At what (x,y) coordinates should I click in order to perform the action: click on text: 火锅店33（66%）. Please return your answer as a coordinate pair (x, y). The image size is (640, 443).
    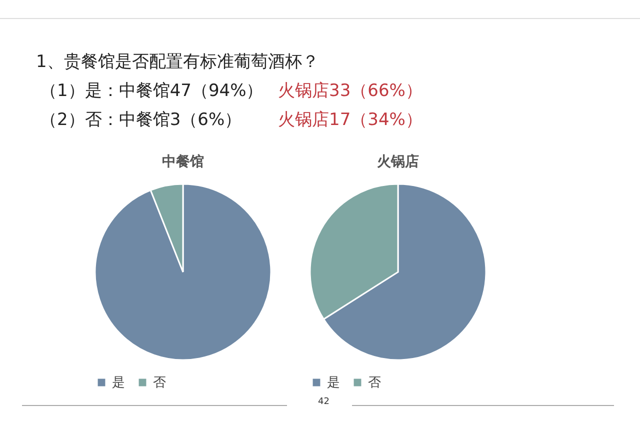
    Looking at the image, I should click on (350, 91).